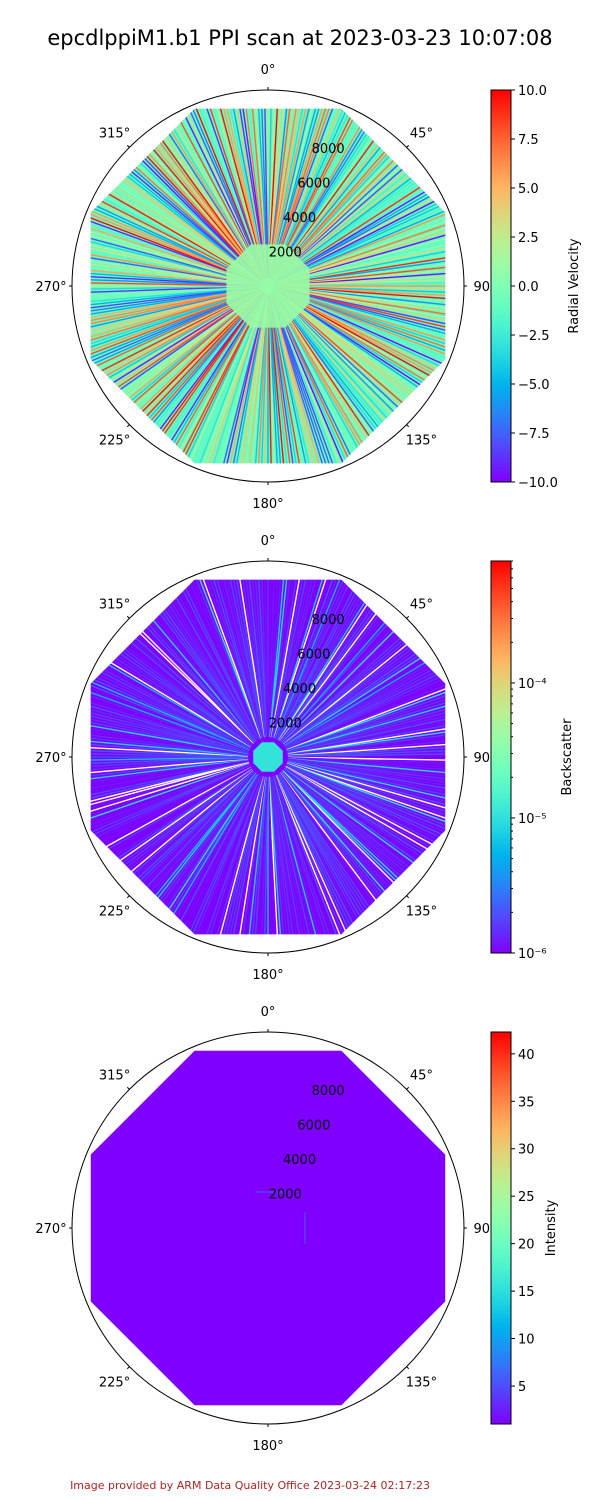 This screenshot has height=1500, width=600. What do you see at coordinates (421, 134) in the screenshot?
I see `angle-tick-label: 45°` at bounding box center [421, 134].